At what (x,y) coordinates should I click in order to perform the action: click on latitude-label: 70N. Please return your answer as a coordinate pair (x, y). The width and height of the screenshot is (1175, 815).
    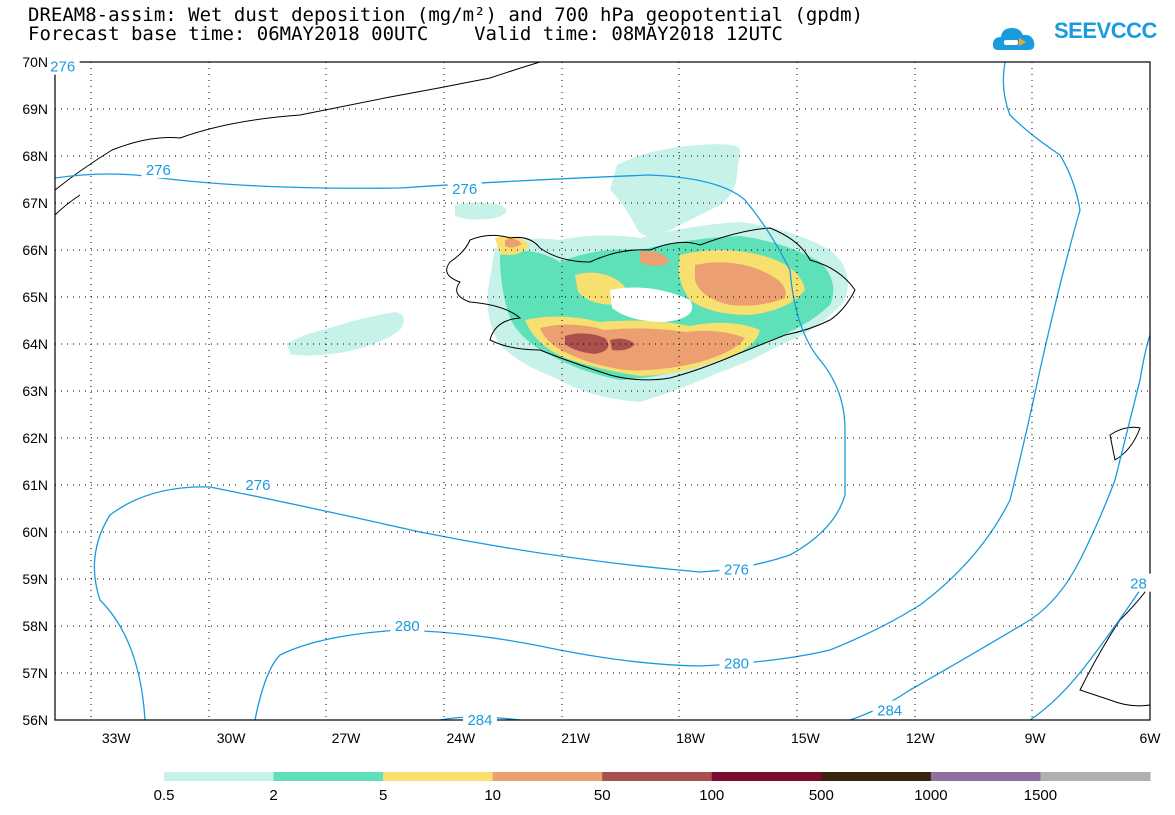
    Looking at the image, I should click on (35, 62).